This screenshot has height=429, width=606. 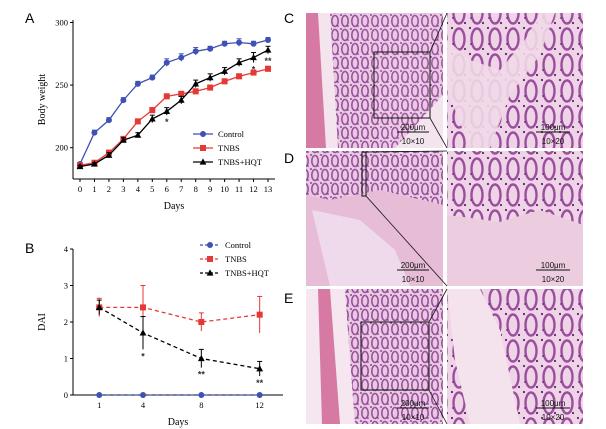 What do you see at coordinates (123, 189) in the screenshot?
I see `x-tick-label: 3` at bounding box center [123, 189].